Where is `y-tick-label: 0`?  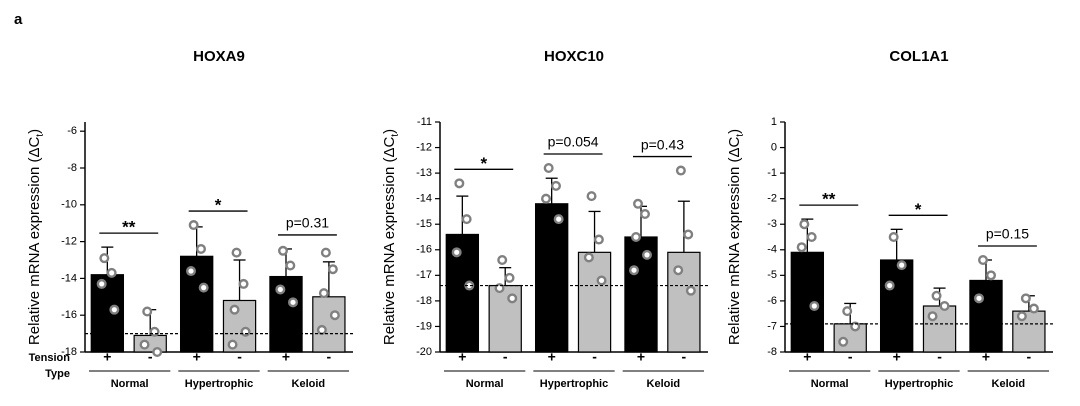
y-tick-label: 0 is located at coordinates (774, 147).